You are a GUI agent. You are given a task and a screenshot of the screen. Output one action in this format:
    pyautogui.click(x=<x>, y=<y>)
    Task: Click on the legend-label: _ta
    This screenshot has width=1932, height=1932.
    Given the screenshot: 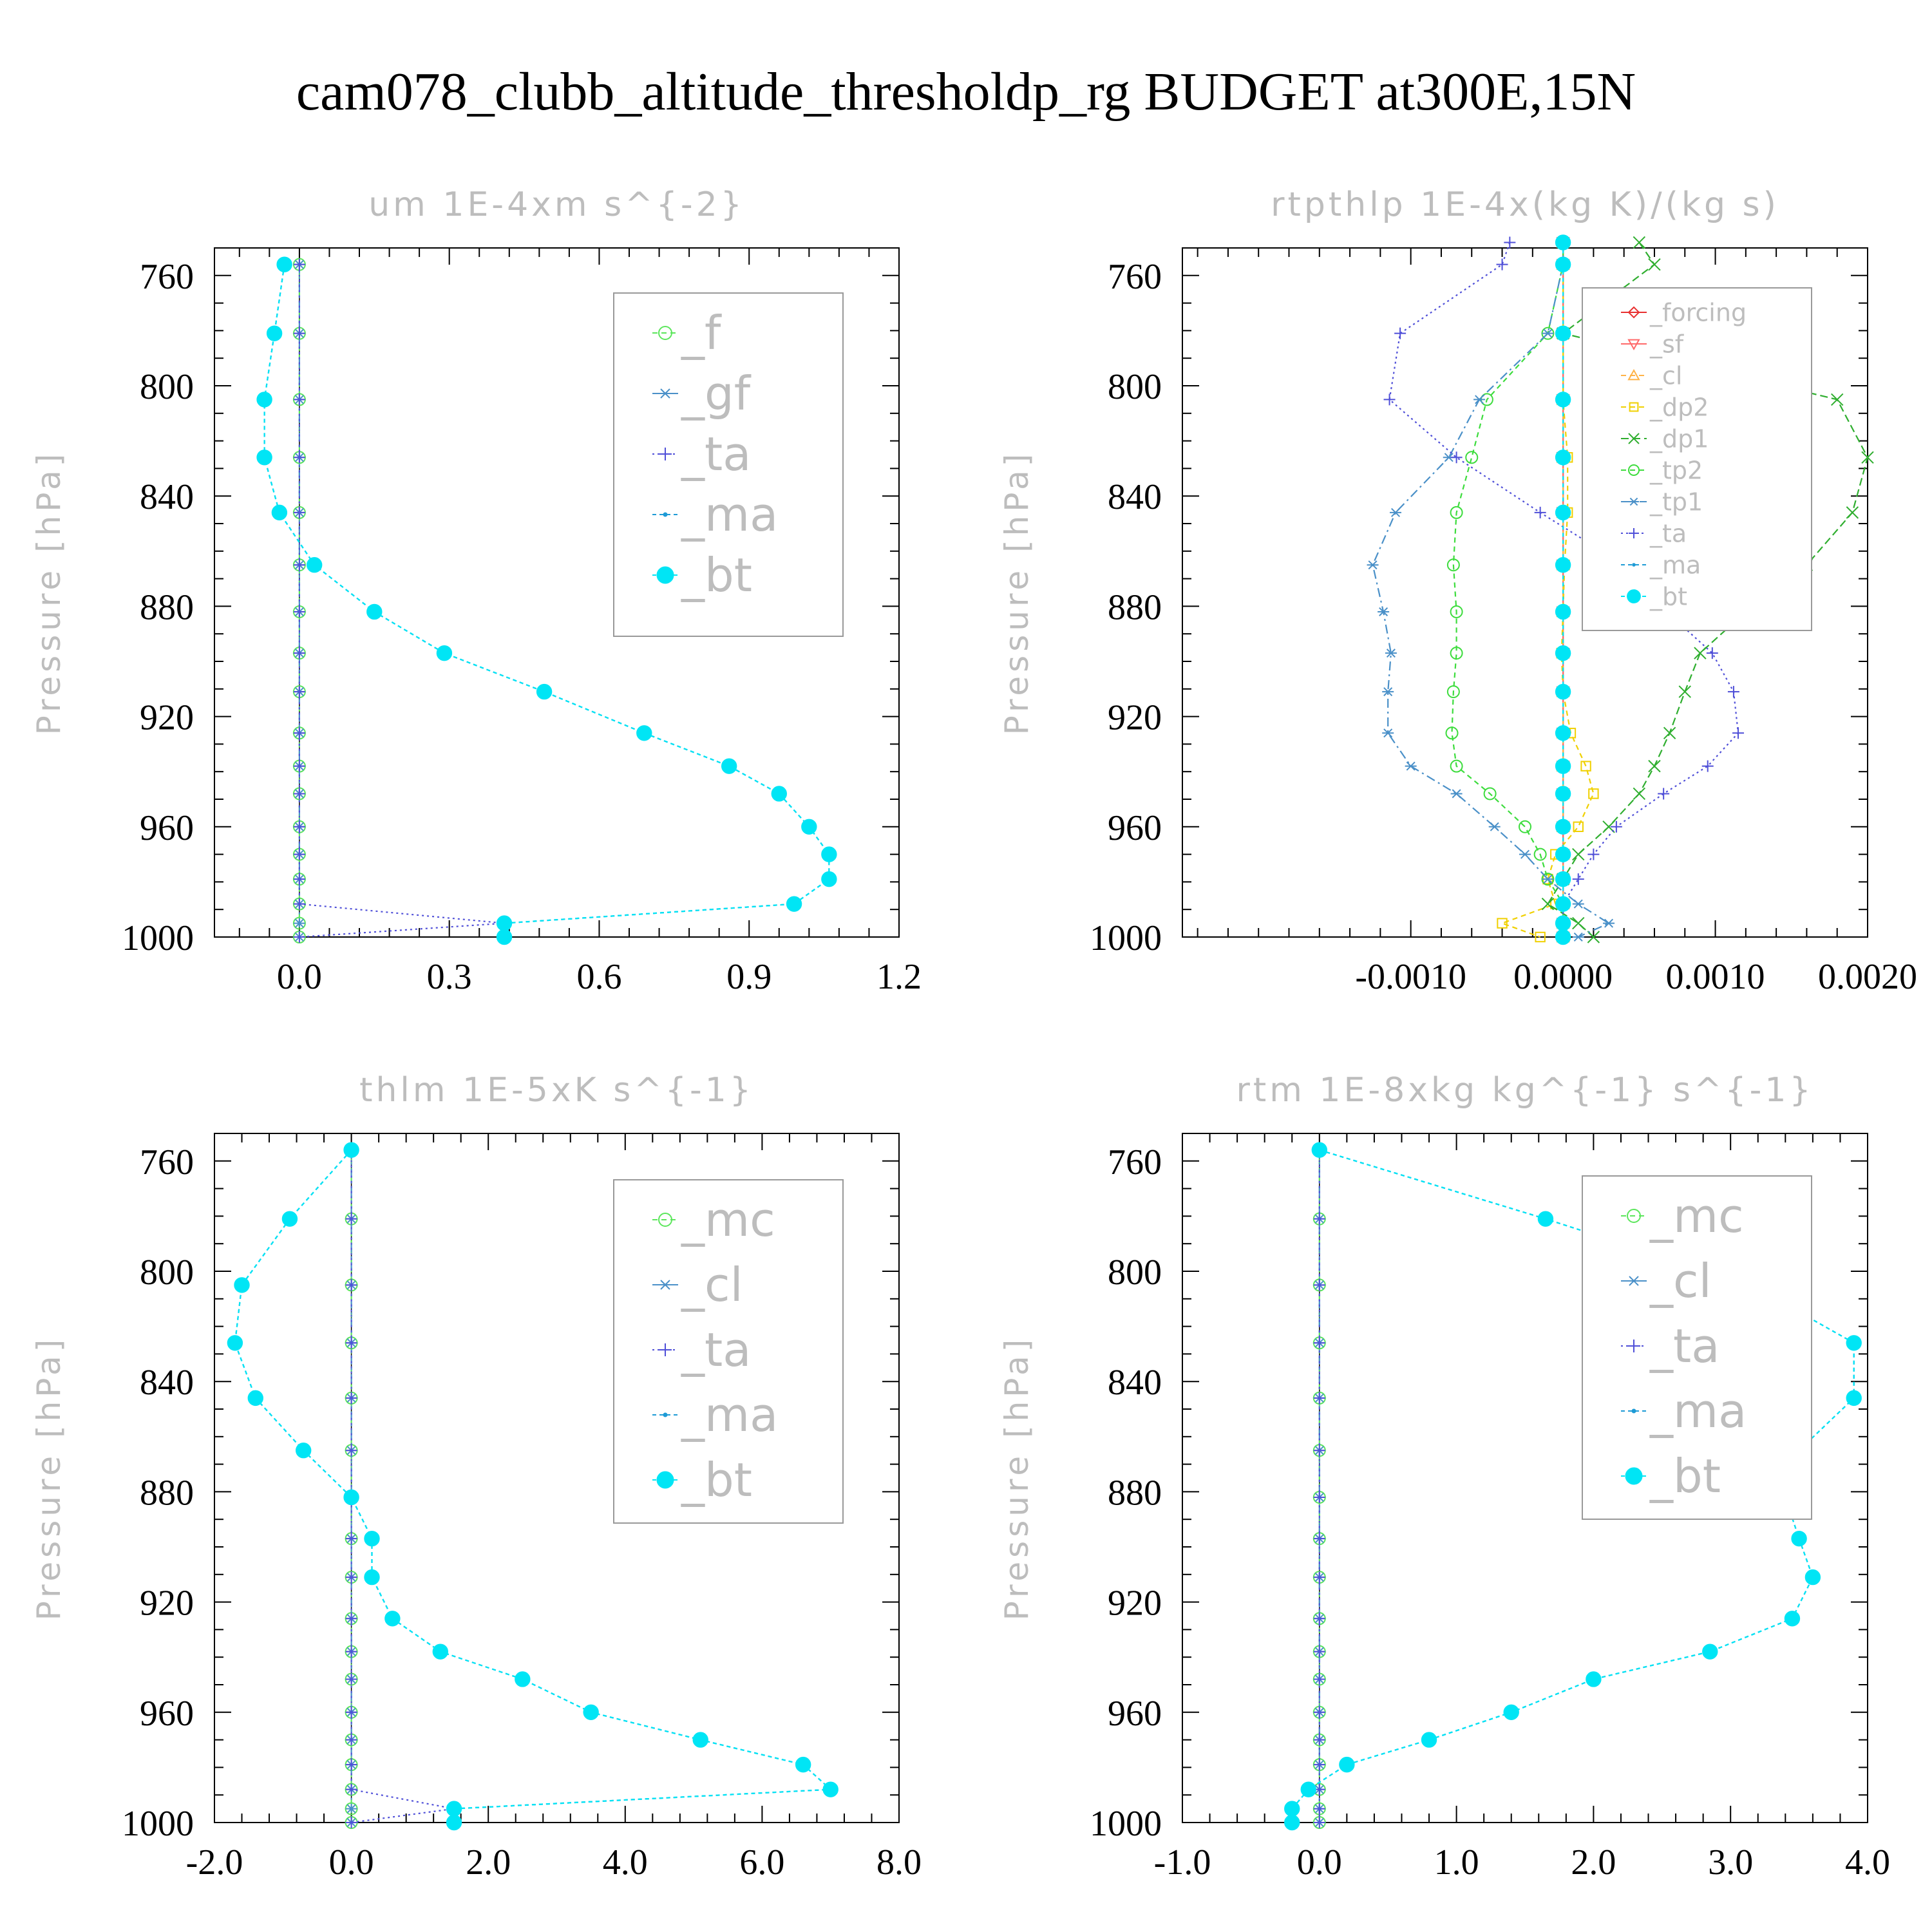 What is the action you would take?
    pyautogui.click(x=1668, y=533)
    